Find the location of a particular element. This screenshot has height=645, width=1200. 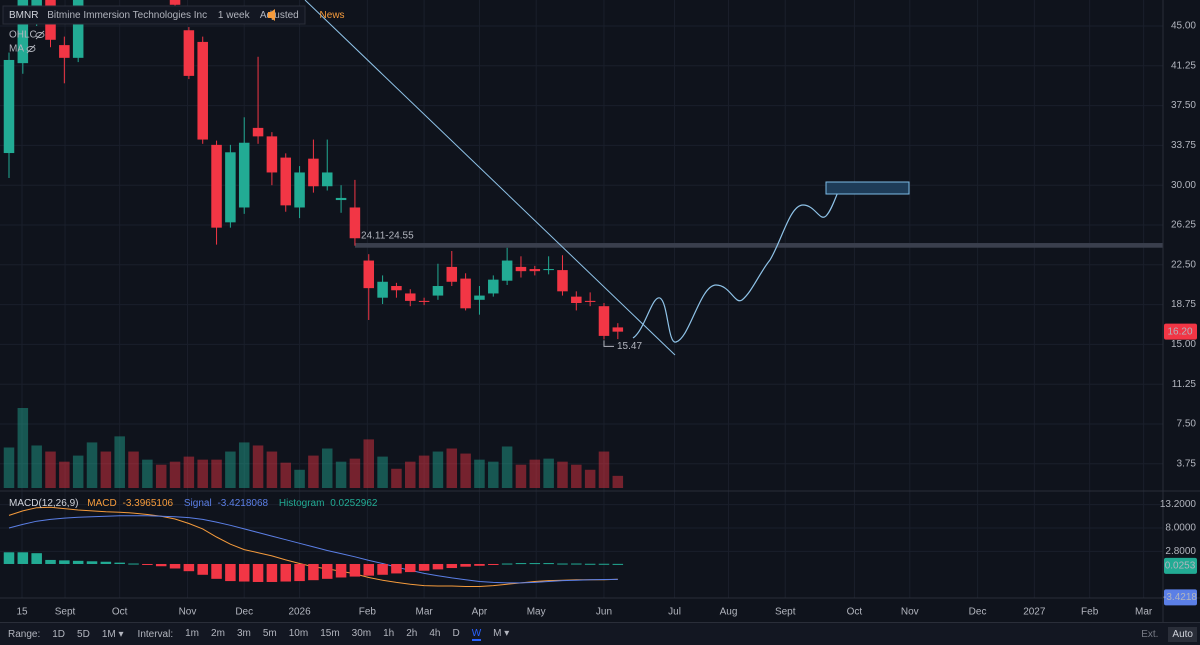

toolbar-button: 5D is located at coordinates (83, 634).